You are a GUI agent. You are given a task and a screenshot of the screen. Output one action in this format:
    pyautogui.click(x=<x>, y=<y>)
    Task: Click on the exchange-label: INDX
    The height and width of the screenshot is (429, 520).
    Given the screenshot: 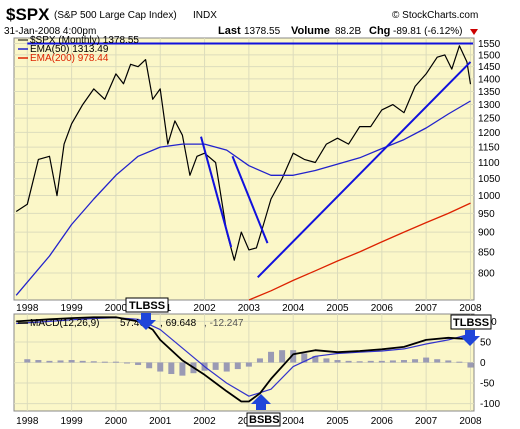 What is the action you would take?
    pyautogui.click(x=205, y=15)
    